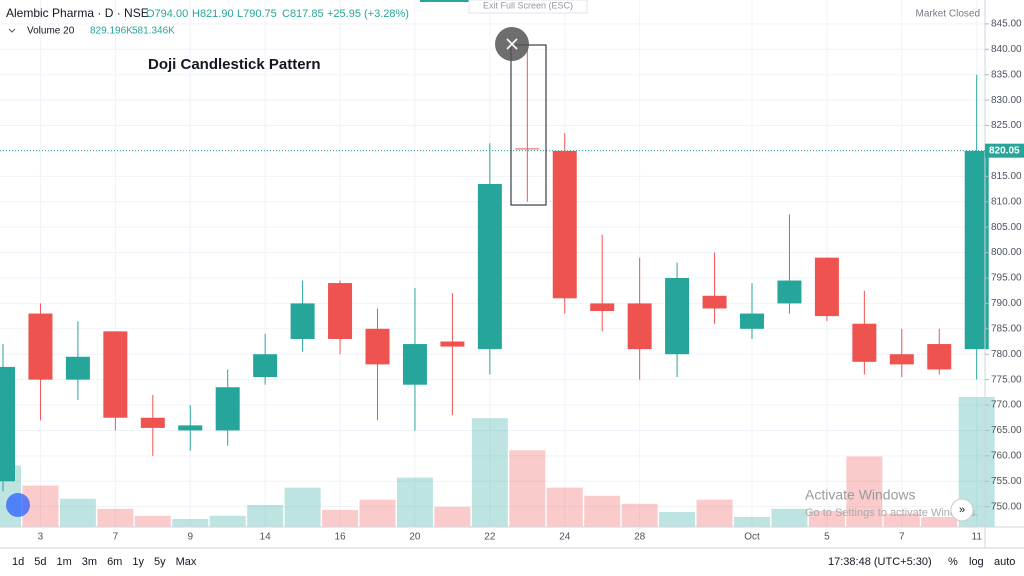 Image resolution: width=1024 pixels, height=576 pixels. Describe the element at coordinates (1006, 24) in the screenshot. I see `y-tick-label: 845.00` at that location.